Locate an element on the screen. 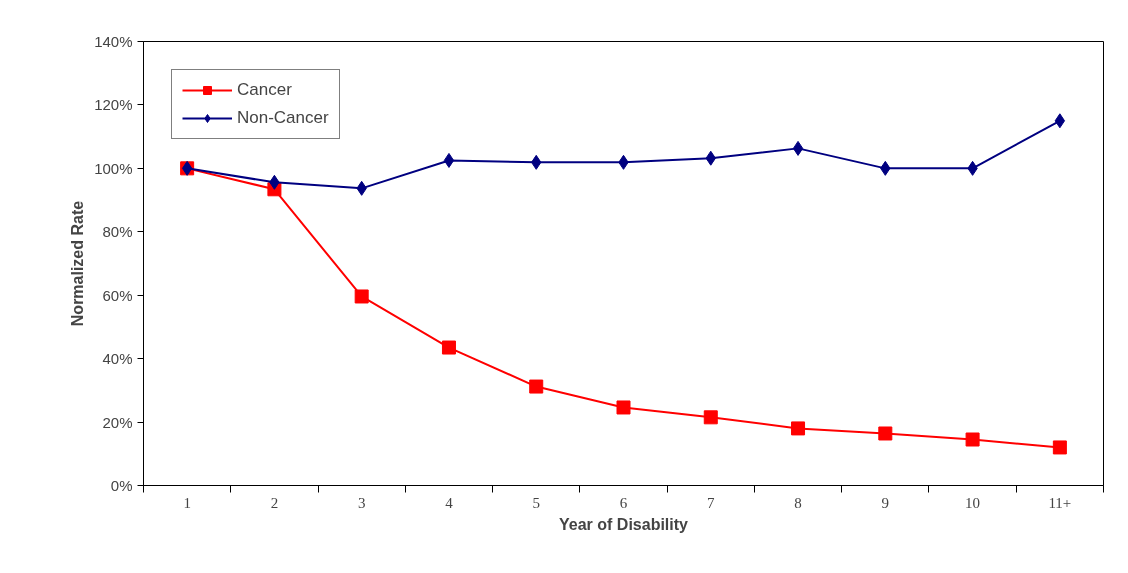 Image resolution: width=1128 pixels, height=573 pixels. y-tick-label: 20% is located at coordinates (117, 422).